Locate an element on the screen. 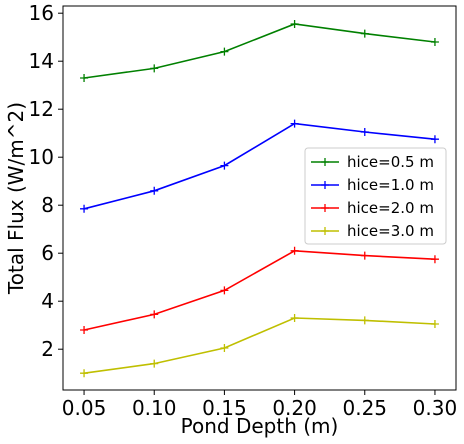  x-tick-label: 0.20 is located at coordinates (294, 408).